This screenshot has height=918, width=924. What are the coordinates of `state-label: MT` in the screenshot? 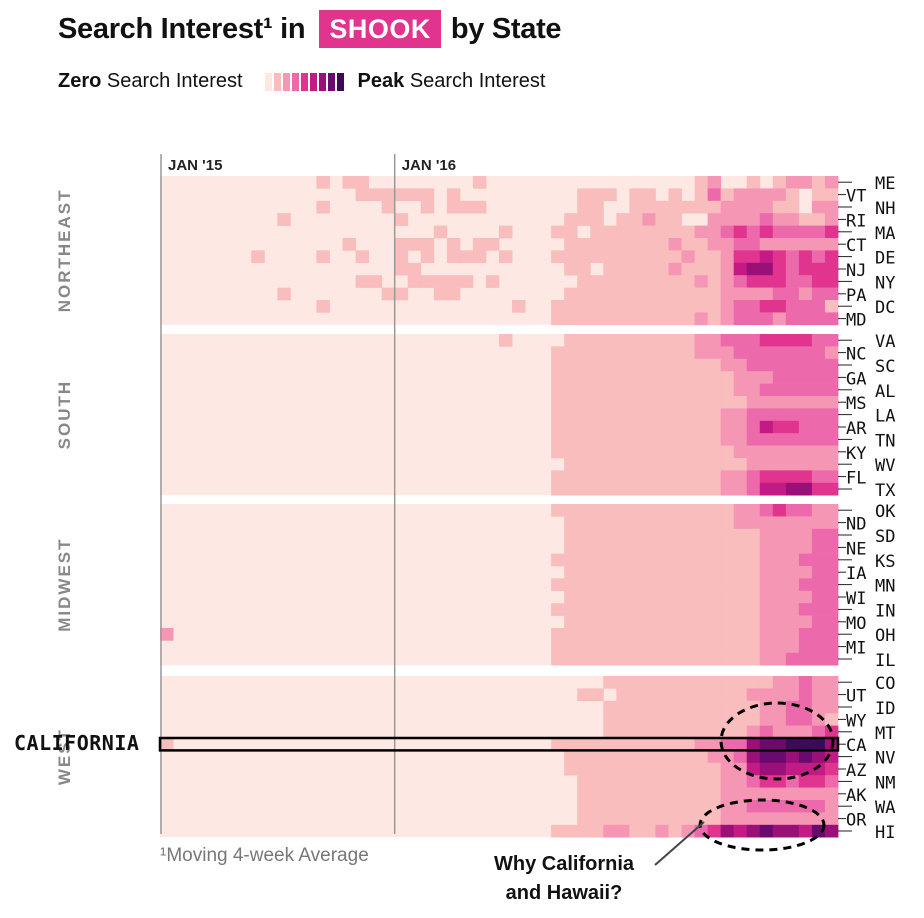 It's located at (885, 734).